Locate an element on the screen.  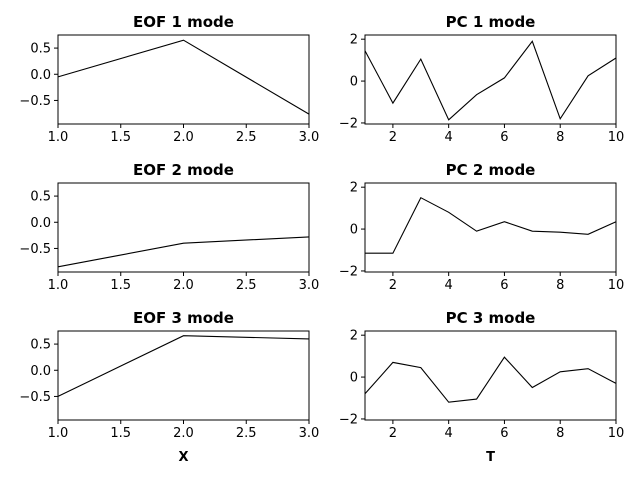
subplot-1: 1.0 1.5 2.0 2.5 3.0 0.5 0.0 −0.5 EOF 1 mode is located at coordinates (169, 79).